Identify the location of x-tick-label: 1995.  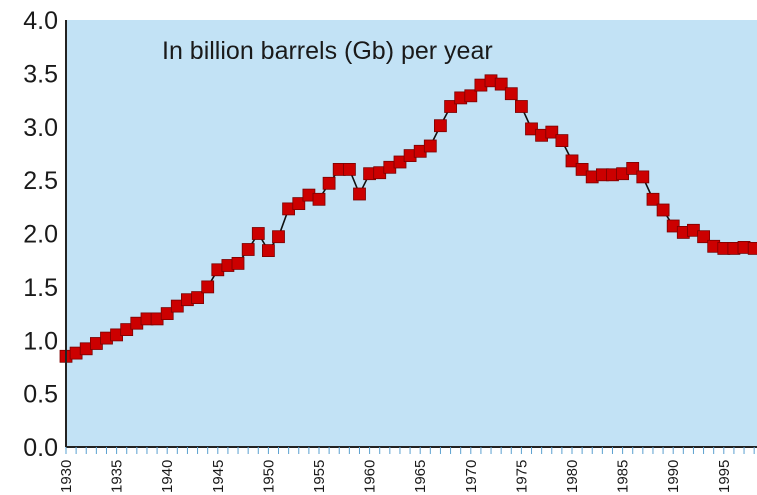
(724, 476).